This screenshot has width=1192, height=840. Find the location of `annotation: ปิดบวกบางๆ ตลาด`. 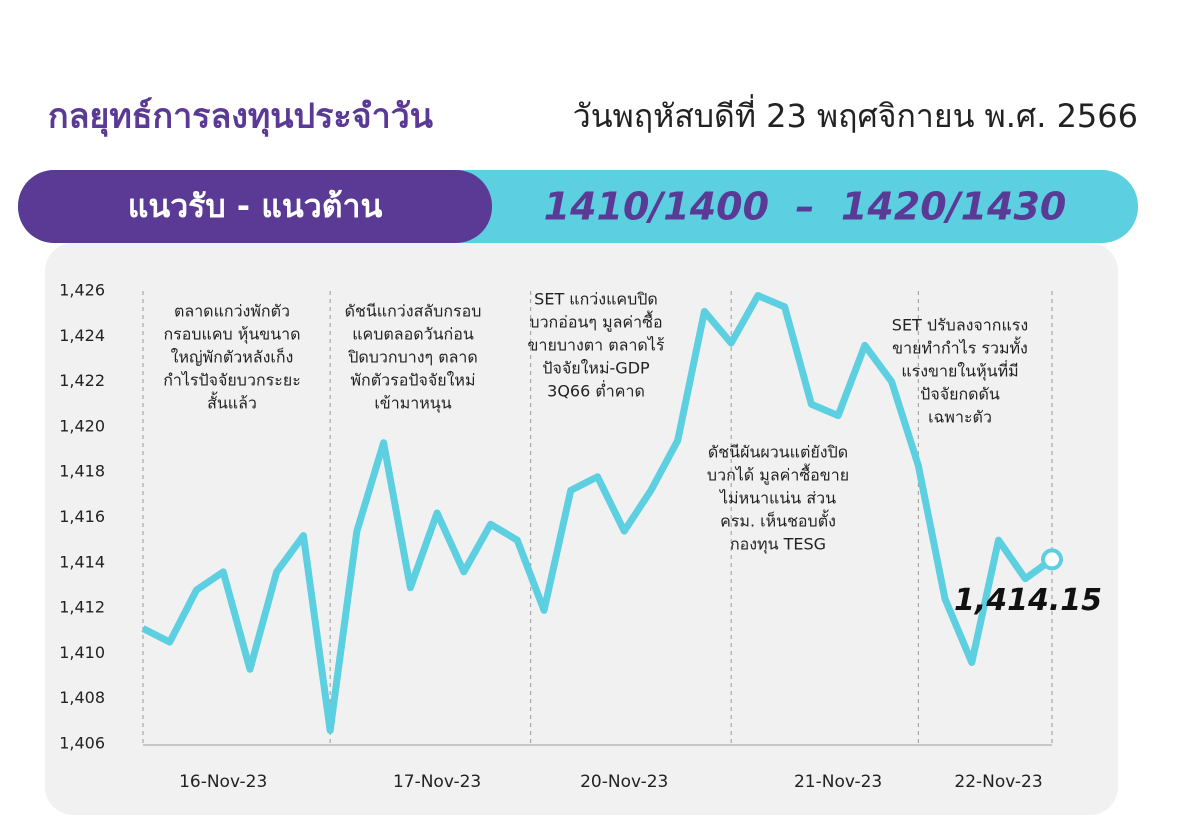

annotation: ปิดบวกบางๆ ตลาด is located at coordinates (413, 357).